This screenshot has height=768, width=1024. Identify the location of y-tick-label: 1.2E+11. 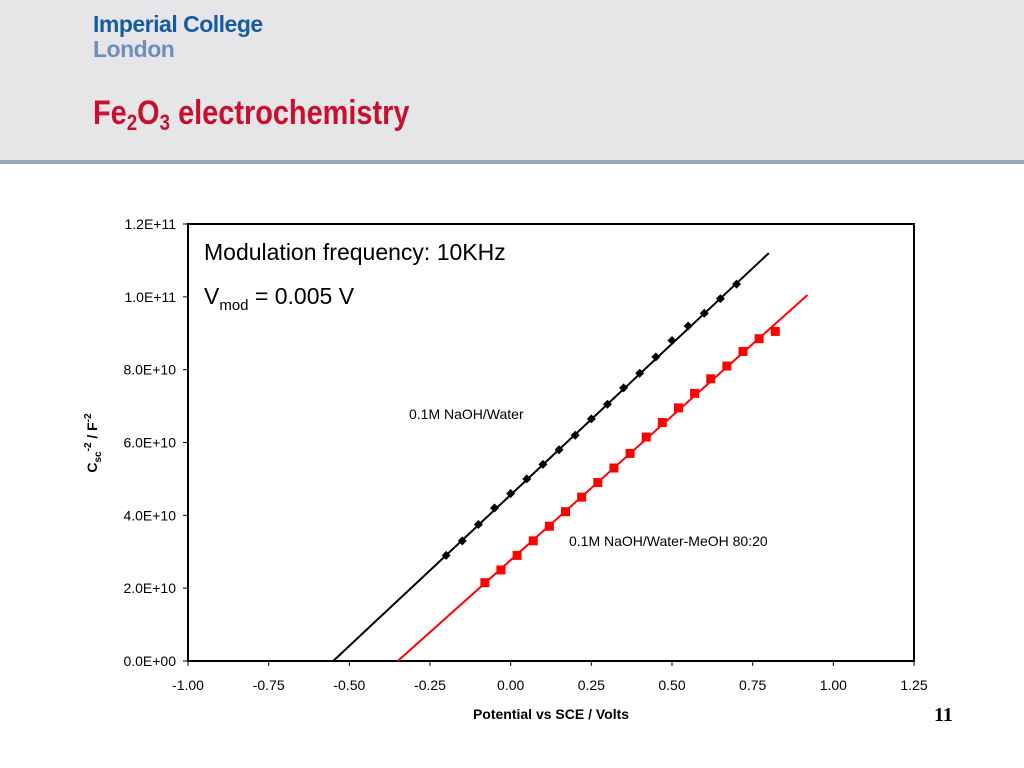
(150, 224).